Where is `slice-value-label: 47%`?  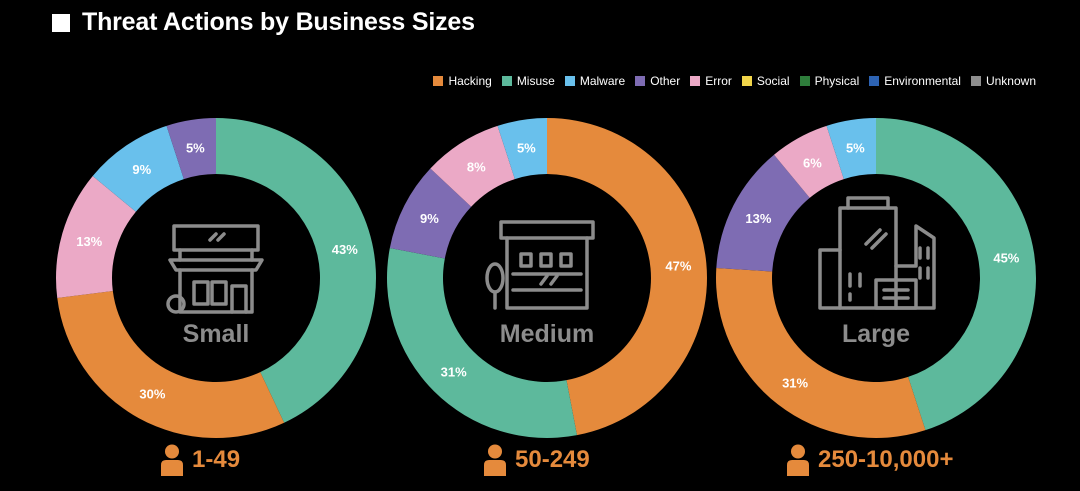
slice-value-label: 47% is located at coordinates (678, 266).